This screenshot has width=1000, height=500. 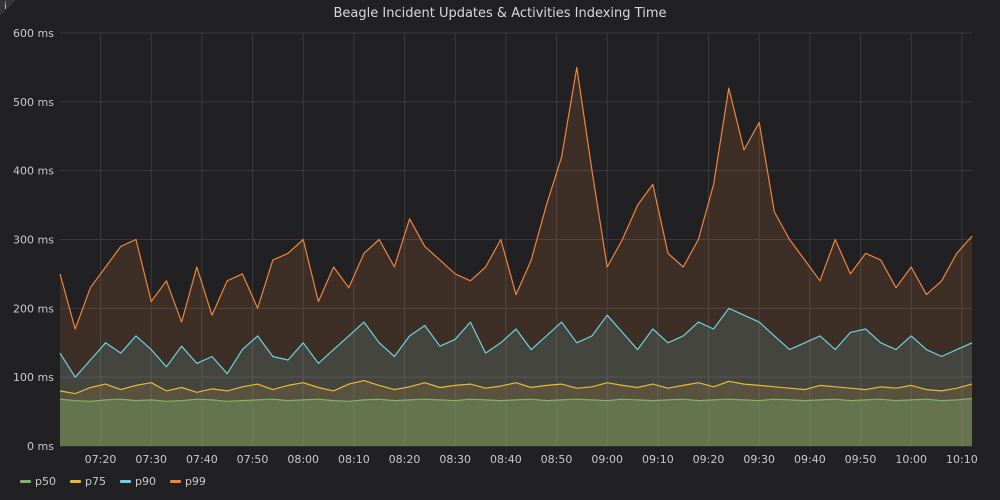 What do you see at coordinates (33, 33) in the screenshot?
I see `y-tick-label: 600 ms` at bounding box center [33, 33].